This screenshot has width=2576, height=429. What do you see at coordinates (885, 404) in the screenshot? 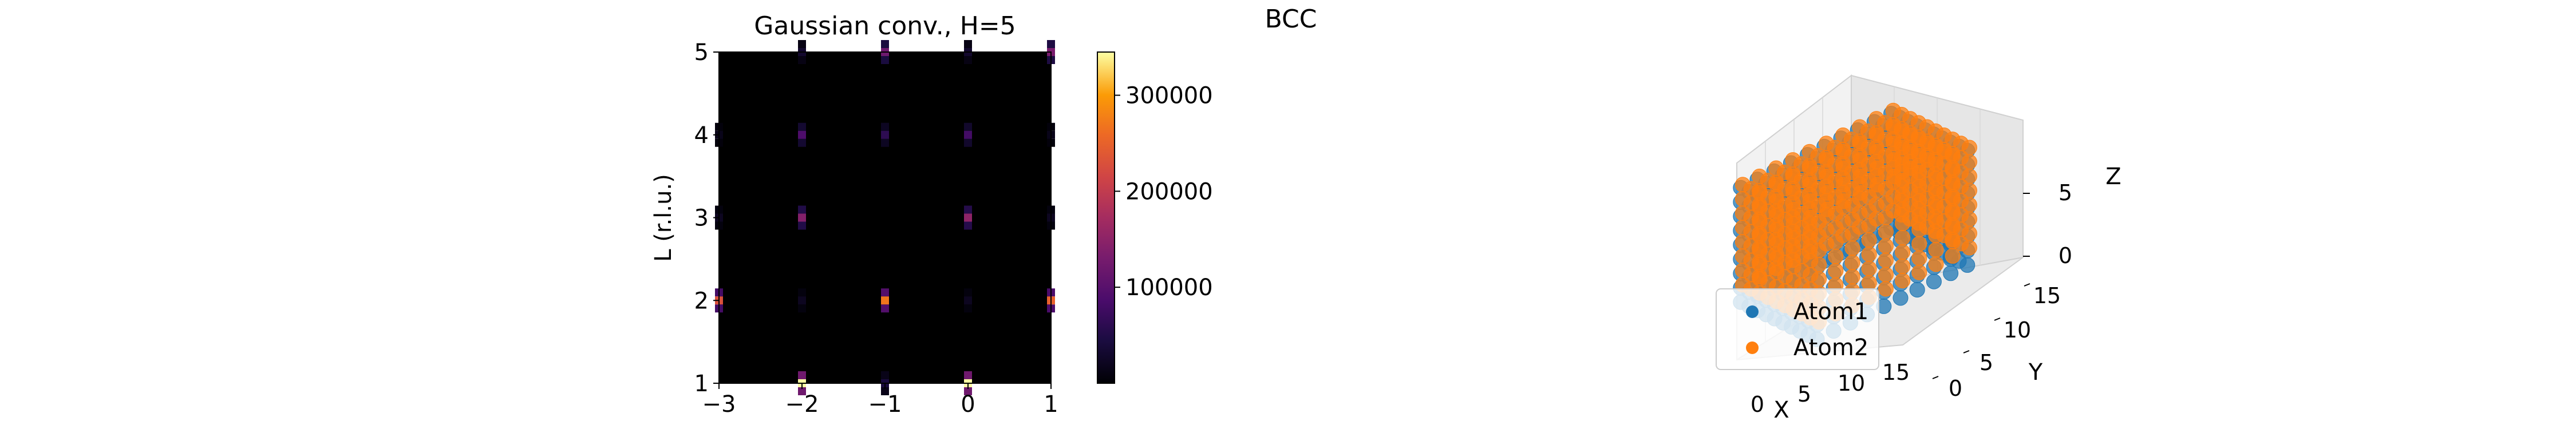
I see `heatmap-x-tick-label: −1` at bounding box center [885, 404].